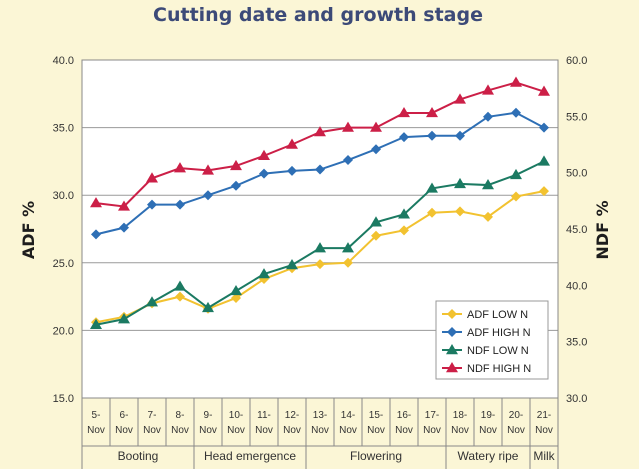  What do you see at coordinates (576, 230) in the screenshot?
I see `y-axis-right: 30.0 35.0 40.0 45.0 50.0 55.0 60.0` at bounding box center [576, 230].